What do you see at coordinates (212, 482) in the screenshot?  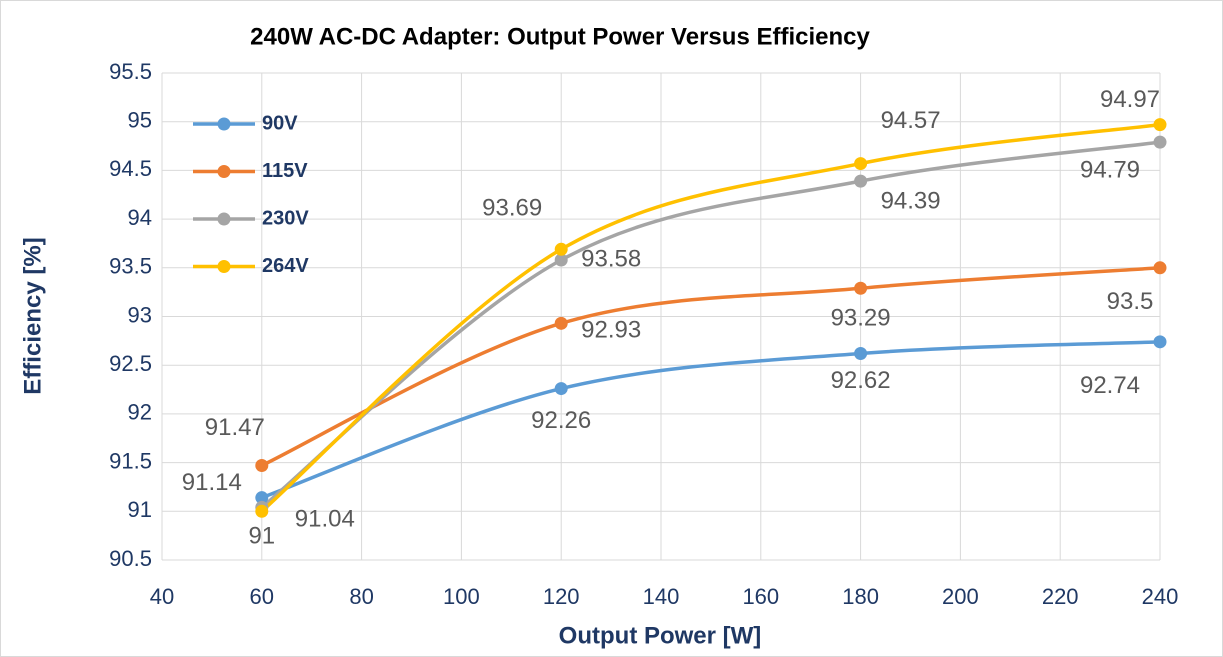 I see `data-label: 91.14` at bounding box center [212, 482].